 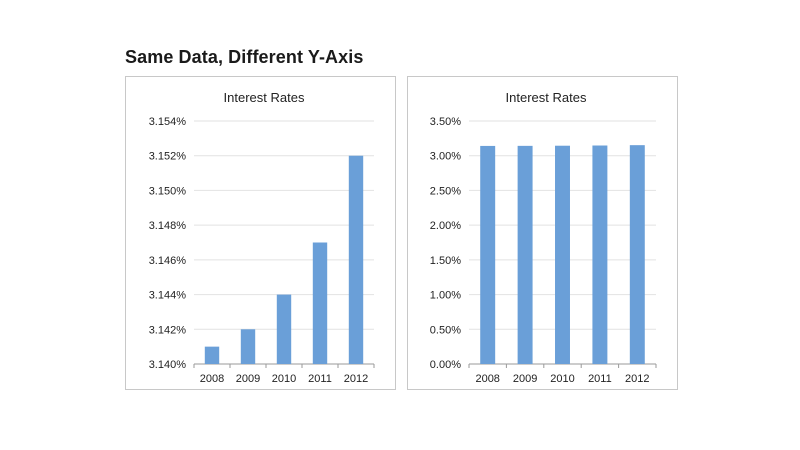 What do you see at coordinates (445, 365) in the screenshot?
I see `y-tick-label: 0.00%` at bounding box center [445, 365].